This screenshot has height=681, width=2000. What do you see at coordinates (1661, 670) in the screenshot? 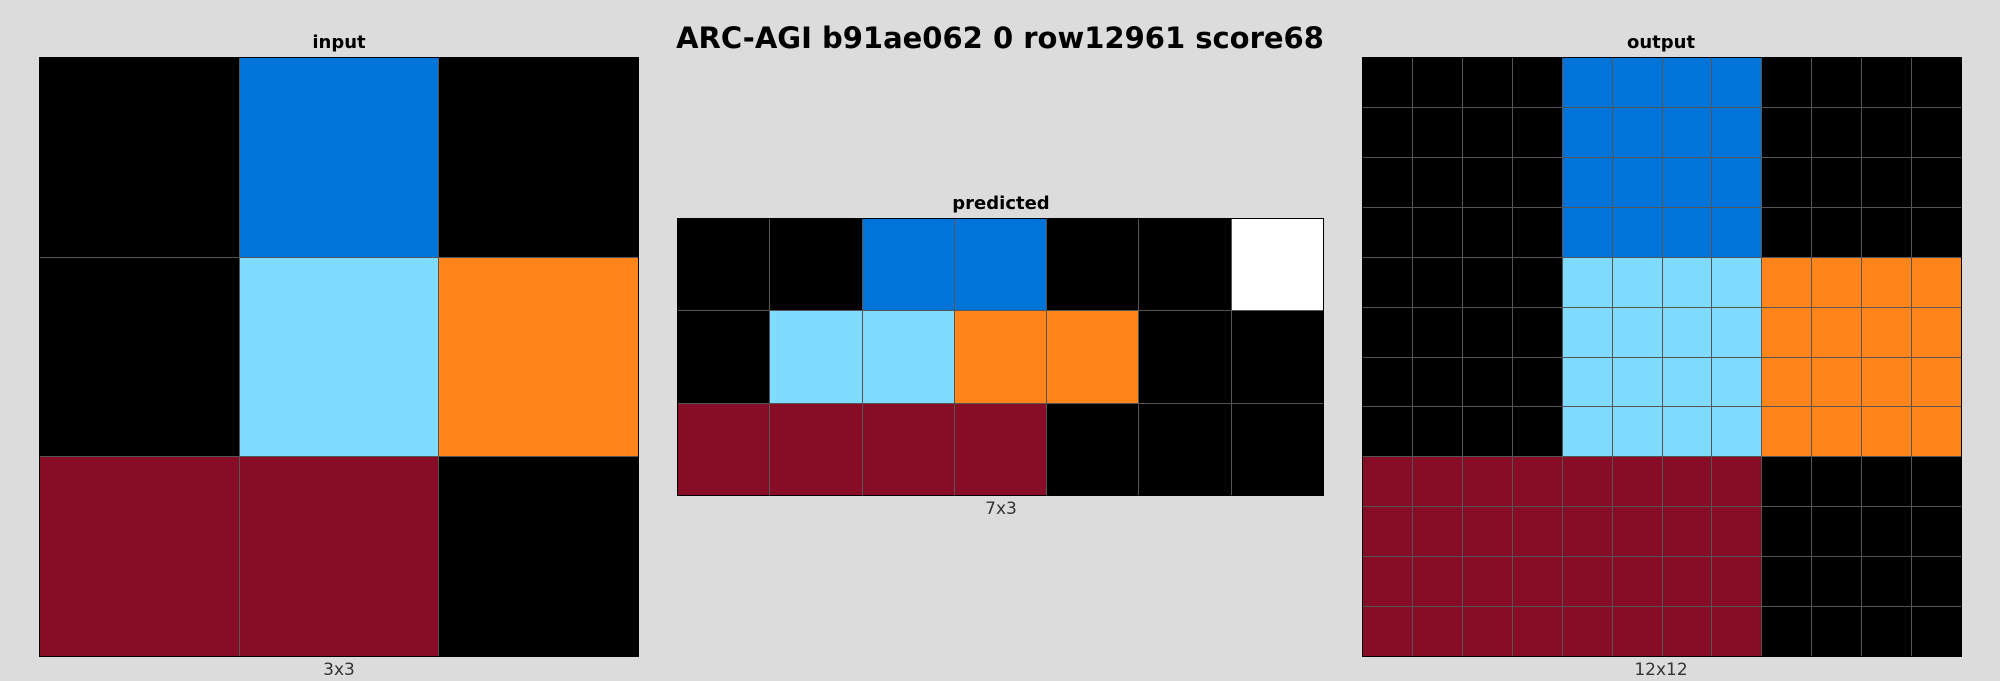
I see `output-dims-label: 12x12` at bounding box center [1661, 670].